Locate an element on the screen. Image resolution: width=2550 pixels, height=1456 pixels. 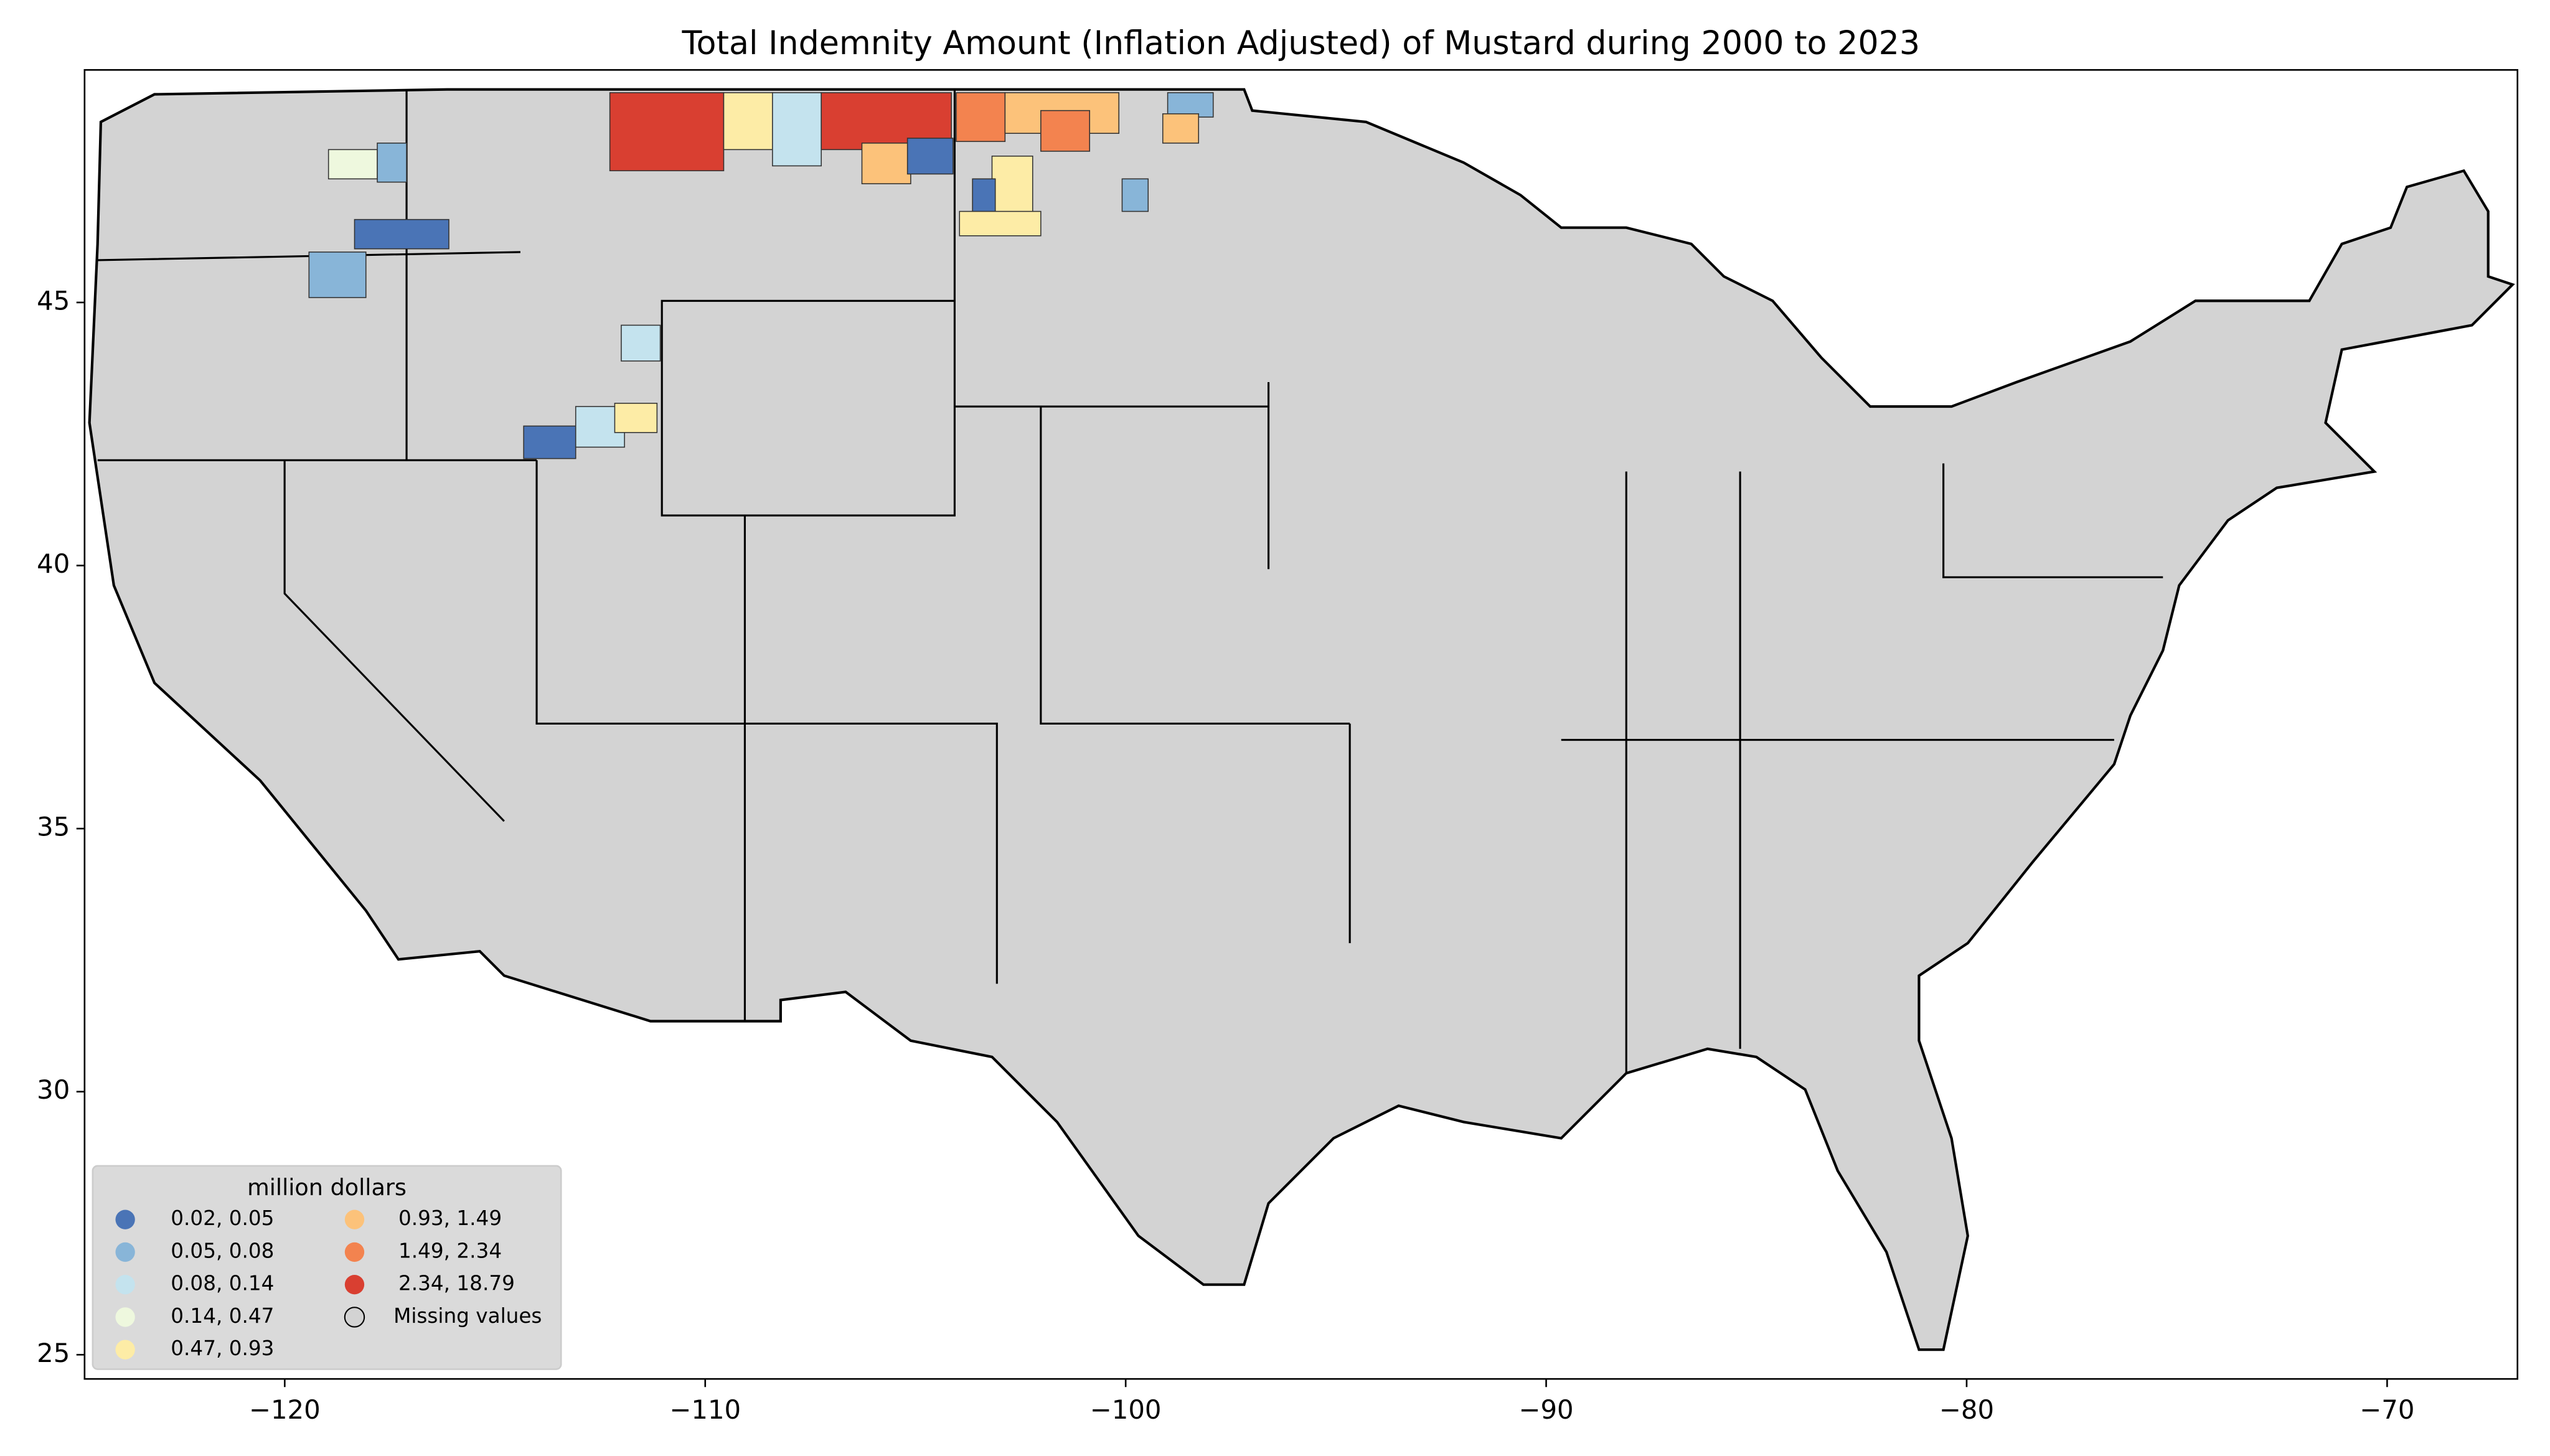
x-tick-label: −70 is located at coordinates (2386, 1409).